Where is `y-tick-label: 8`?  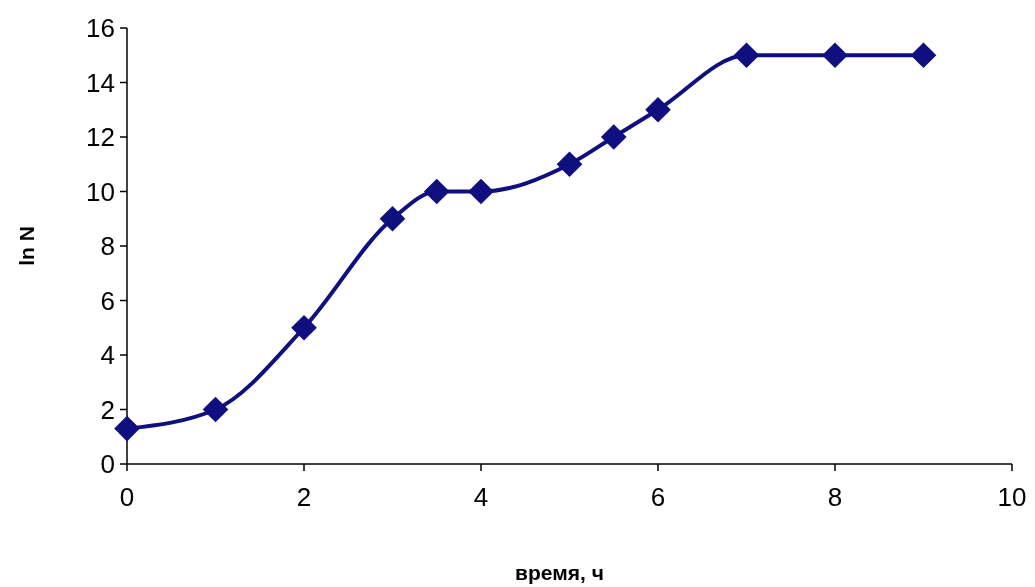 y-tick-label: 8 is located at coordinates (107, 246).